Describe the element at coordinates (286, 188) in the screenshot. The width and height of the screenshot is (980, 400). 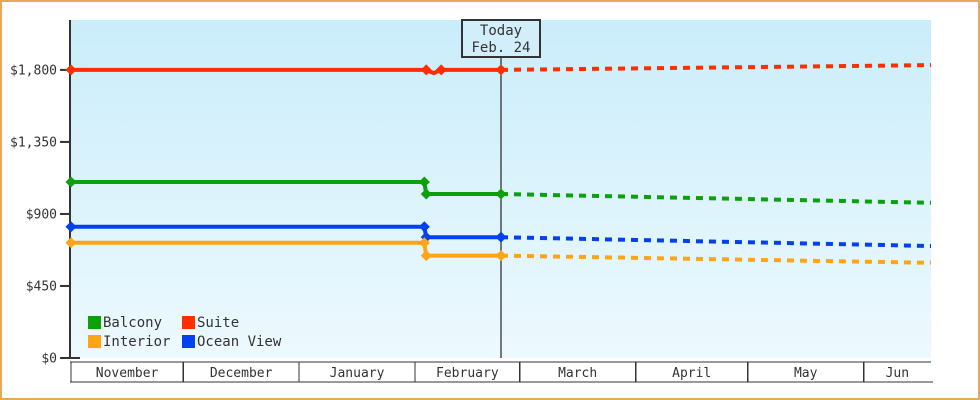
I see `price-line-balcony` at that location.